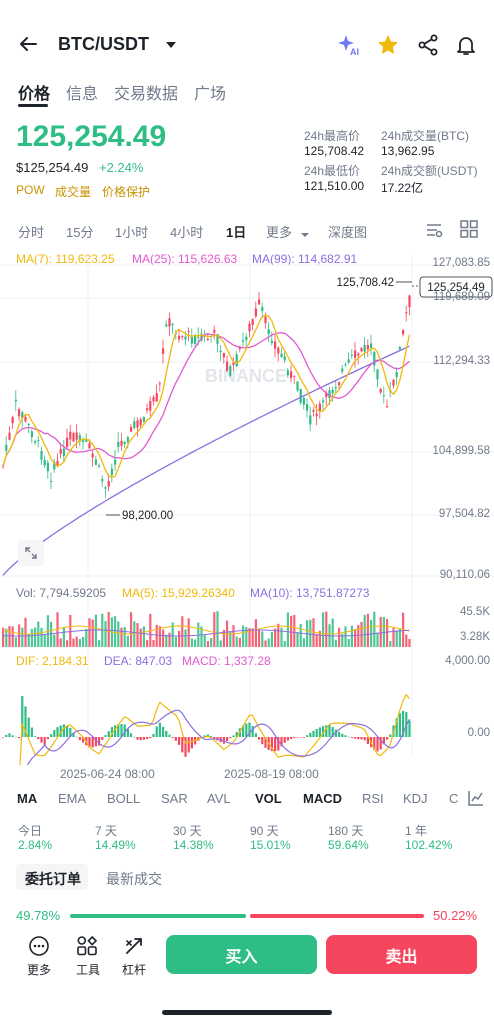 The width and height of the screenshot is (494, 1024). I want to click on tag-price-protection: 价格保护, so click(126, 192).